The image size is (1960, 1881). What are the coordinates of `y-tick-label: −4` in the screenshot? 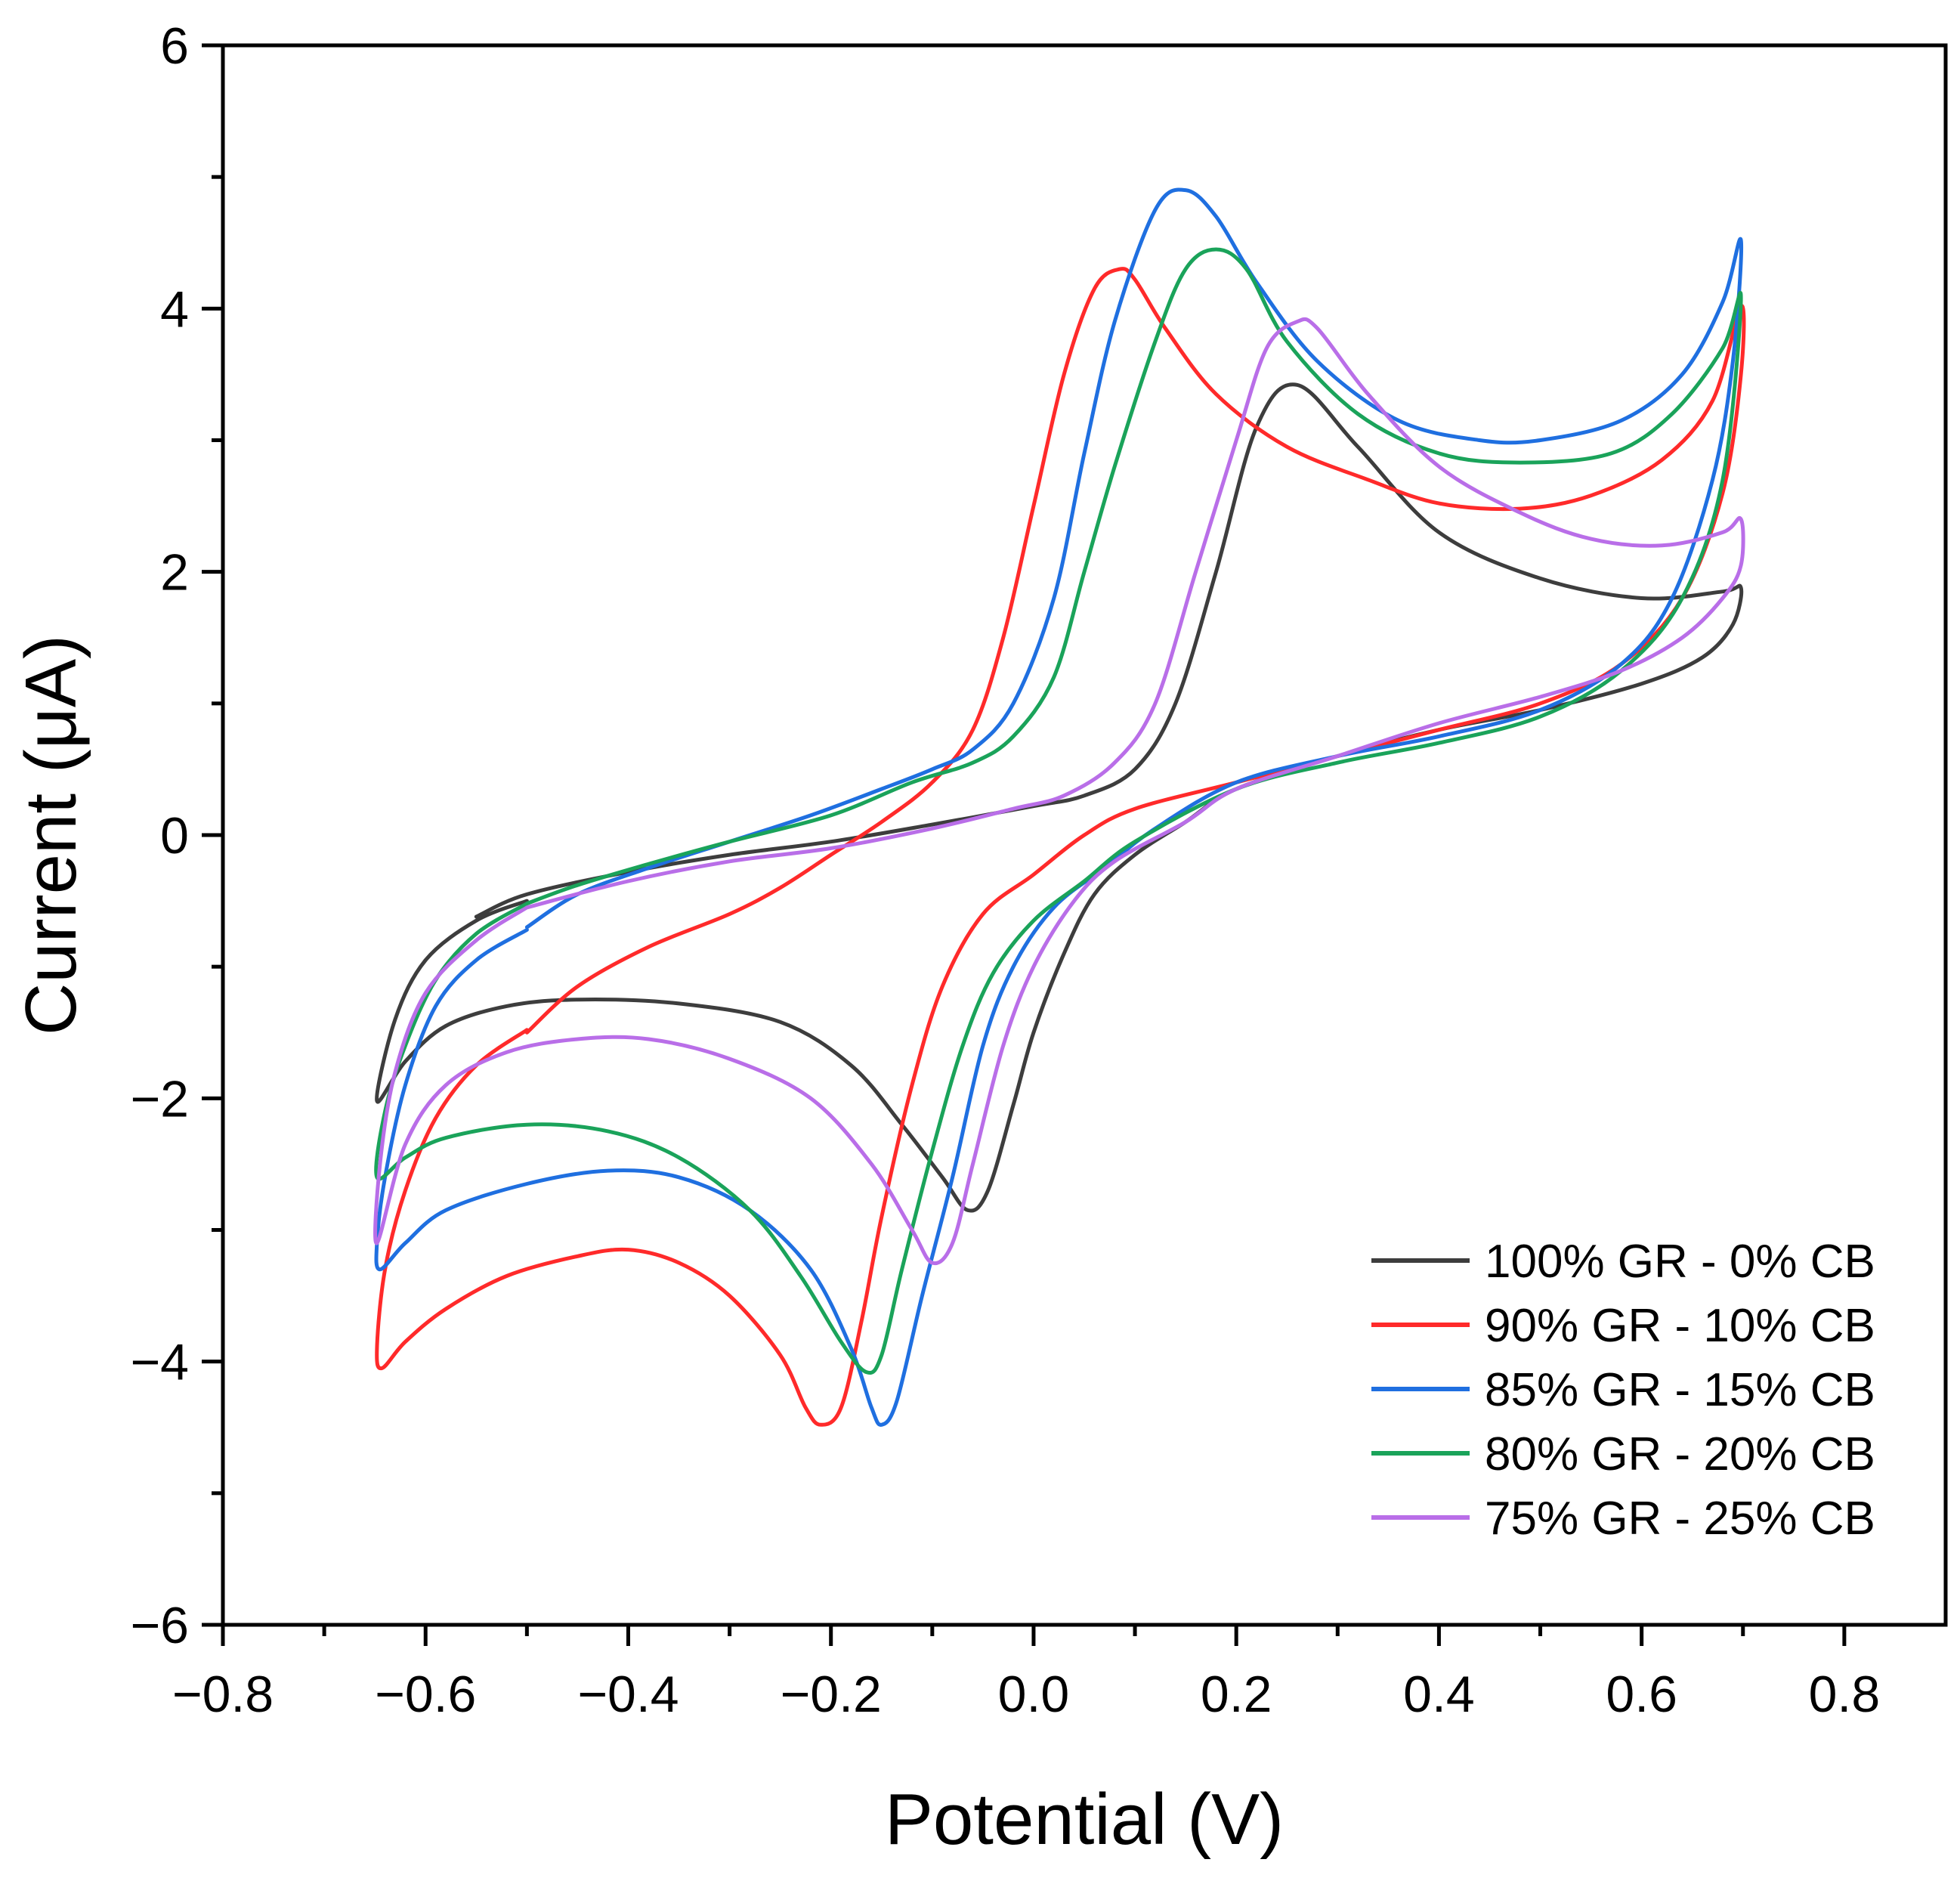 It's located at (159, 1362).